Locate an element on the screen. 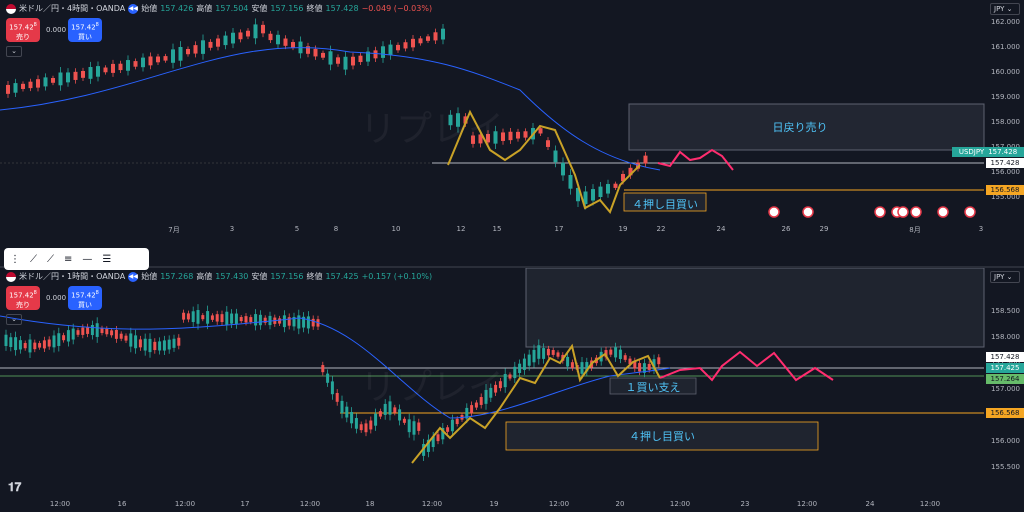 The height and width of the screenshot is (512, 1024). sell-button: 157.428 売り is located at coordinates (23, 30).